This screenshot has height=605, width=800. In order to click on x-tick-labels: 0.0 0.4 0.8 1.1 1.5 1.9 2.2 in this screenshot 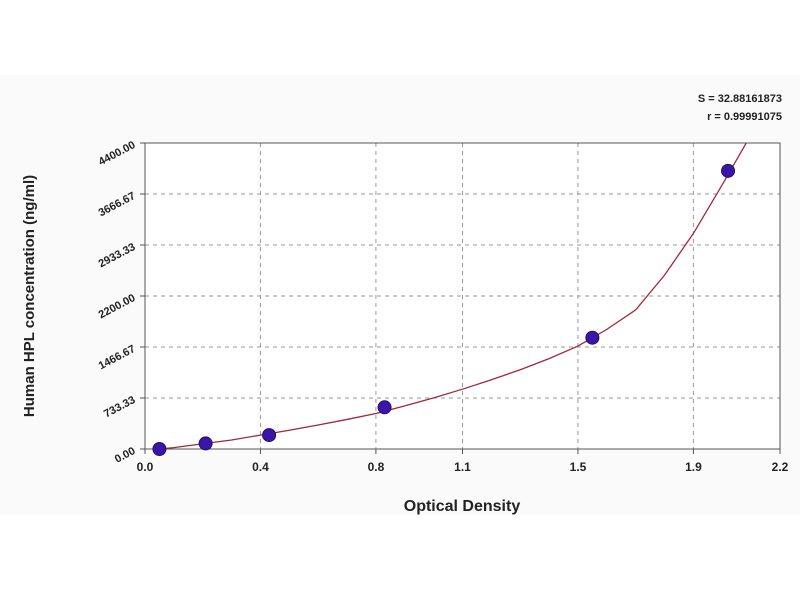, I will do `click(463, 467)`.